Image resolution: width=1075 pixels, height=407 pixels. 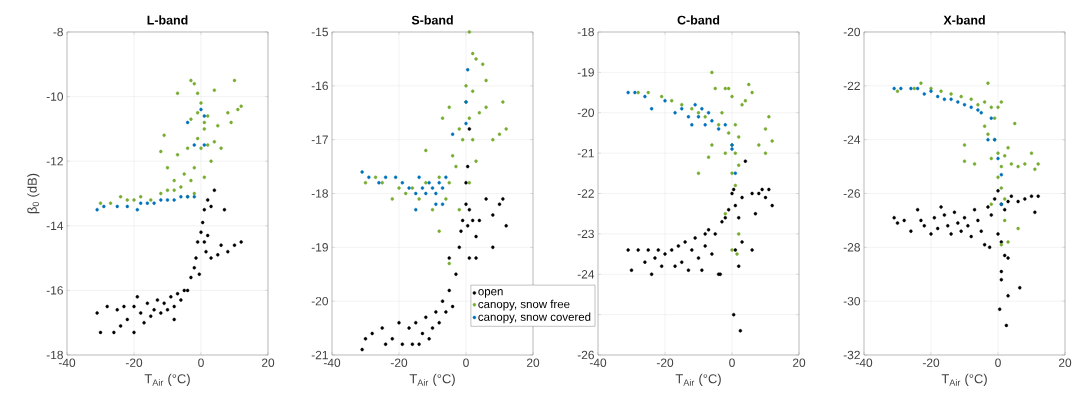 I want to click on y-axis-title: β$_{0}$ (dB), so click(x=33, y=193).